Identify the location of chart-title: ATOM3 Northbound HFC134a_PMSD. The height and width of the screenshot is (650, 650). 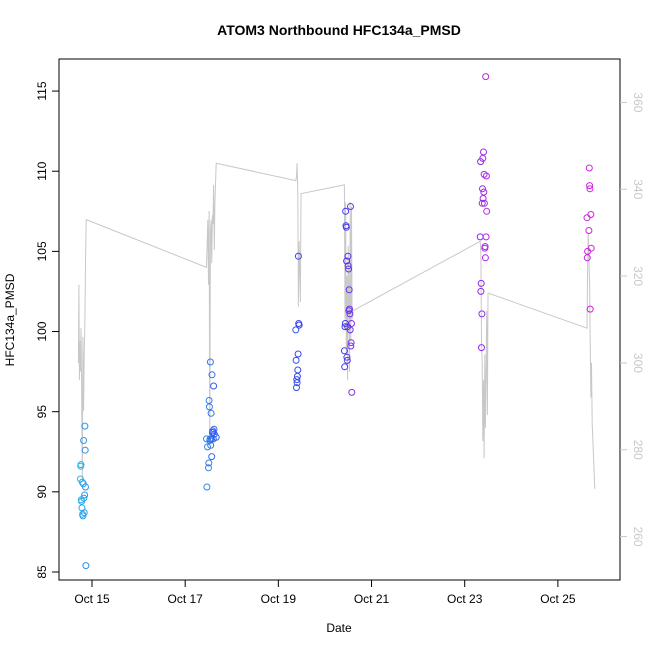
(339, 30).